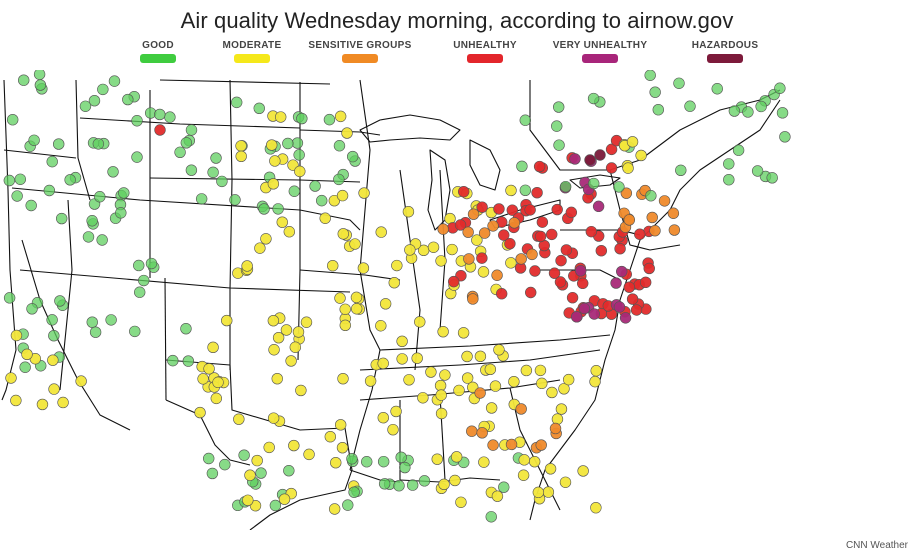  I want to click on monitor-dot-hazardous, so click(600, 155).